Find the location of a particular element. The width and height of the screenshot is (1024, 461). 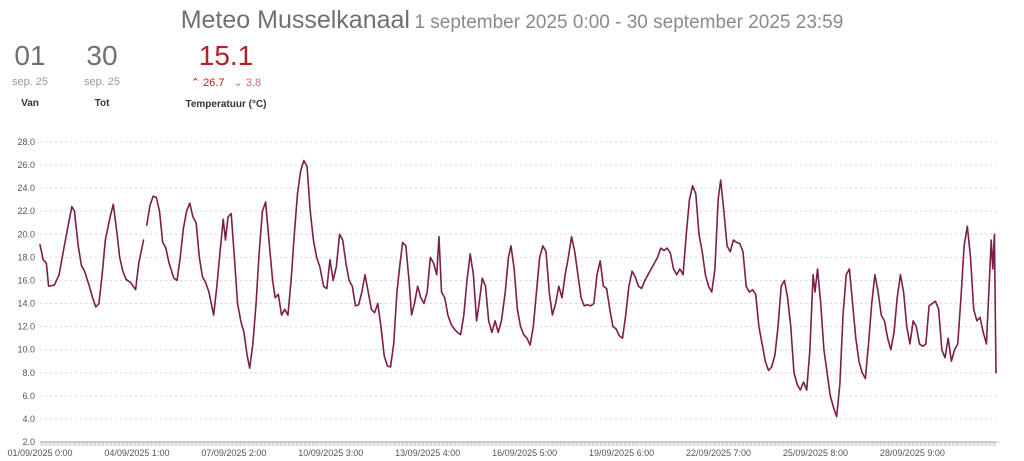

y-tick-label: 18.0 is located at coordinates (26, 257).